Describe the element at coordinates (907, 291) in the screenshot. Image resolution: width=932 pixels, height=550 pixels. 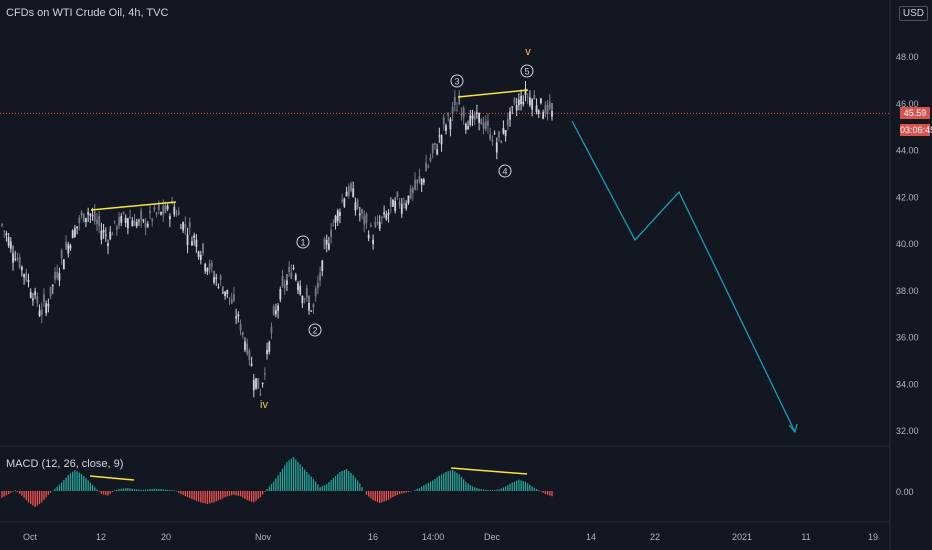
I see `y-tick-label: 38.00` at that location.